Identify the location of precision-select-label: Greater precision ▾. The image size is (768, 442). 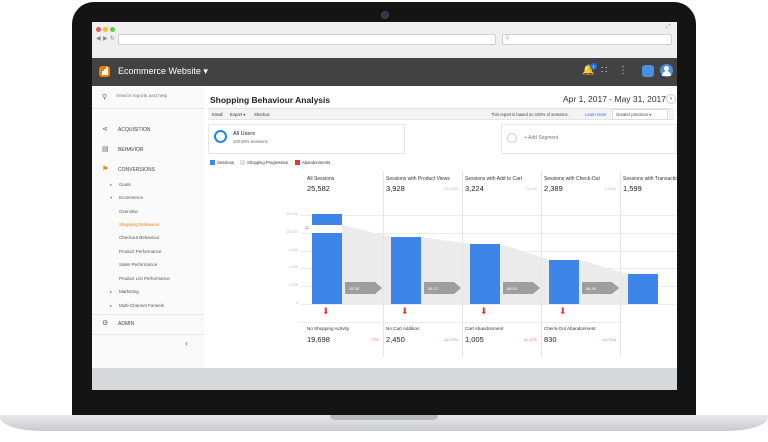
(634, 114).